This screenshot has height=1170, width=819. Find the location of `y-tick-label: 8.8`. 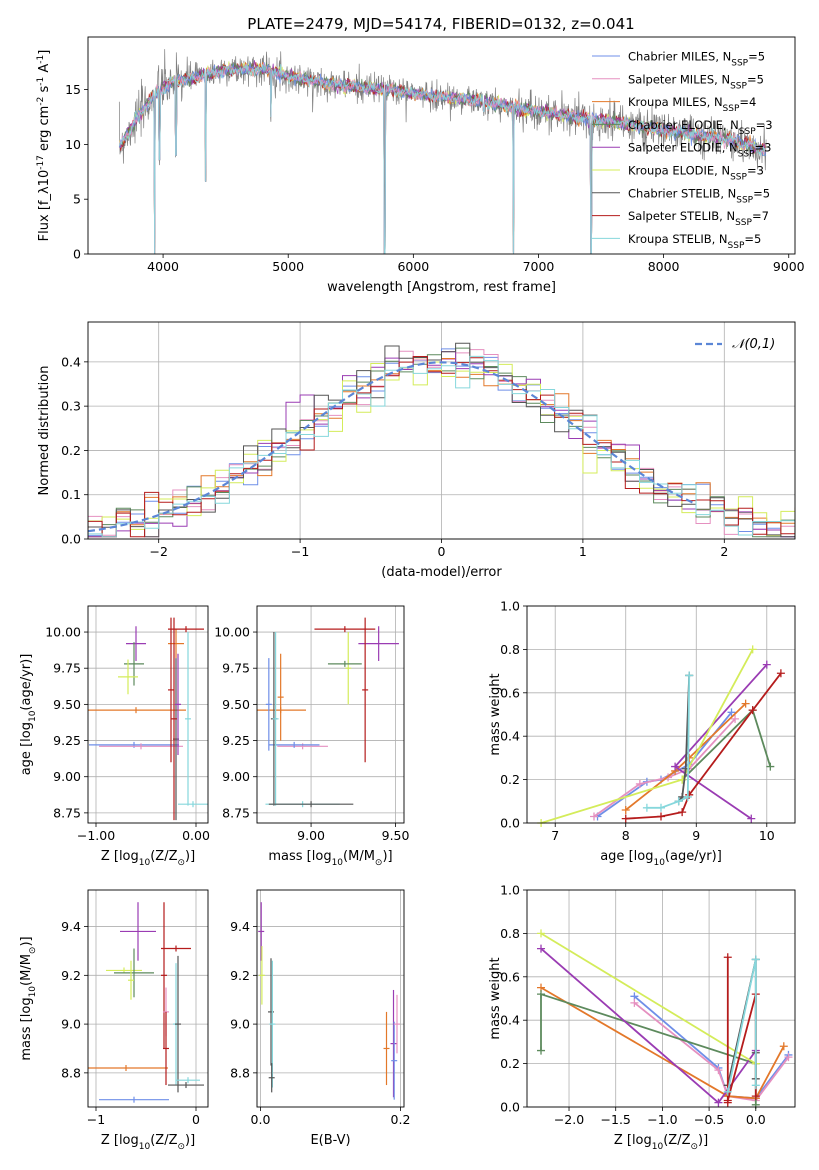

y-tick-label: 8.8 is located at coordinates (240, 1072).